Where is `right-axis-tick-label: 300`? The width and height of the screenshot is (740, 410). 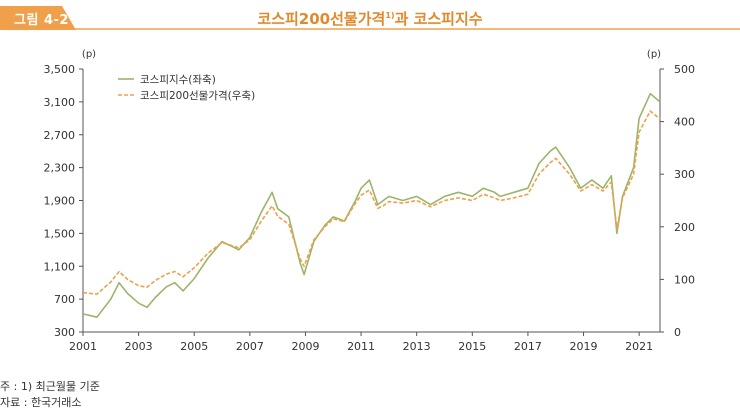 right-axis-tick-label: 300 is located at coordinates (684, 174).